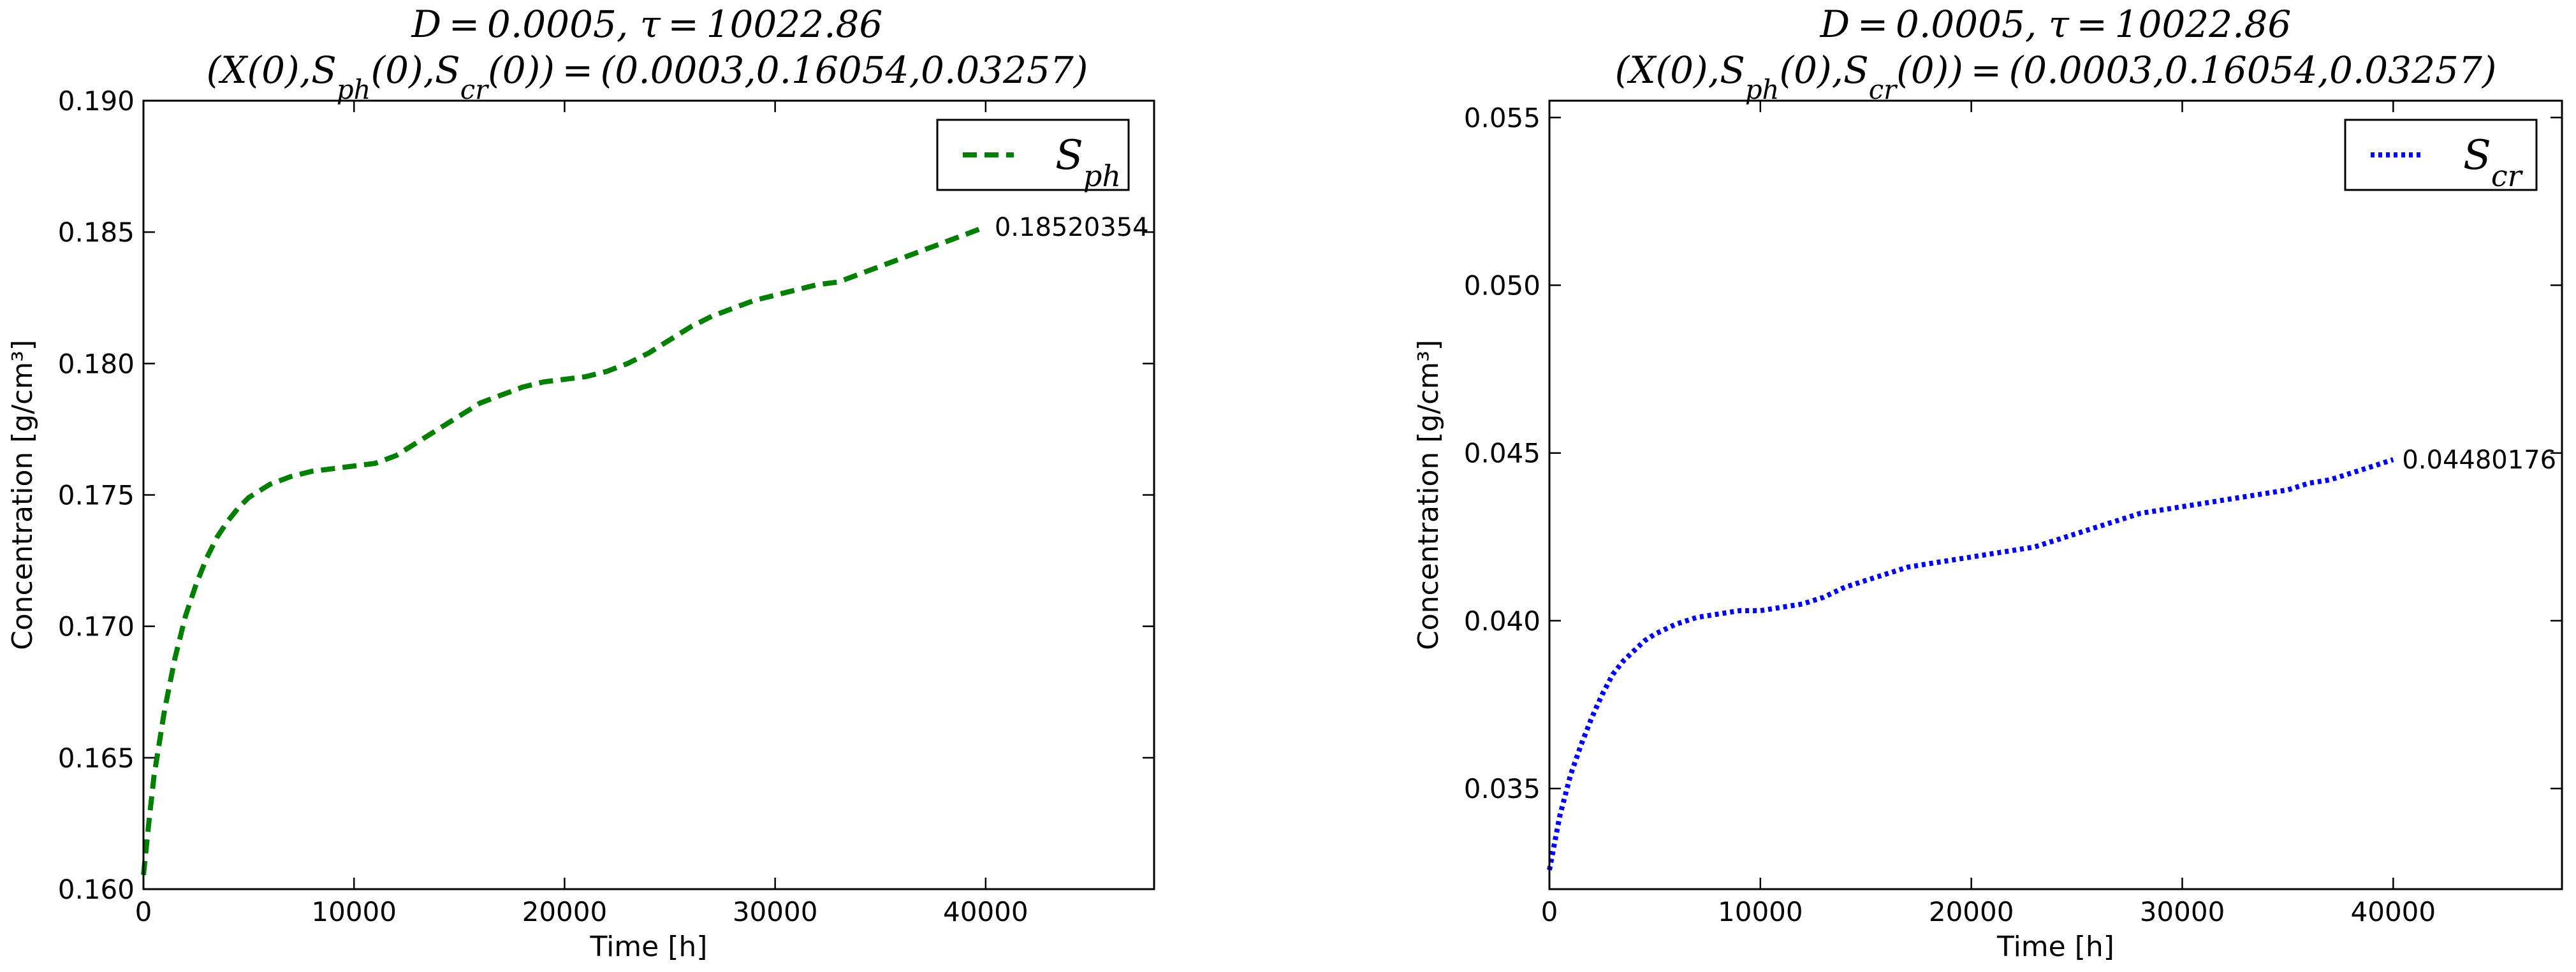 The height and width of the screenshot is (972, 2576). What do you see at coordinates (1088, 162) in the screenshot?
I see `legend-label: Sph` at bounding box center [1088, 162].